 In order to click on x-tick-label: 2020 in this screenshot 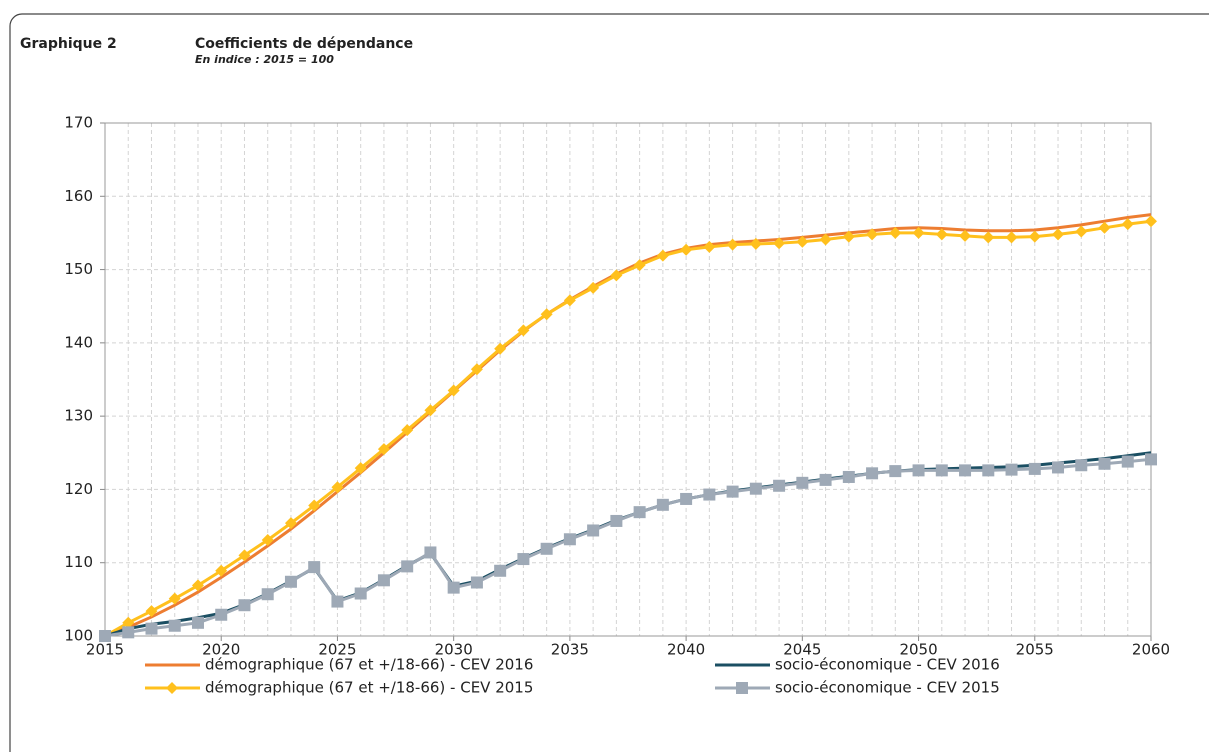, I will do `click(221, 650)`.